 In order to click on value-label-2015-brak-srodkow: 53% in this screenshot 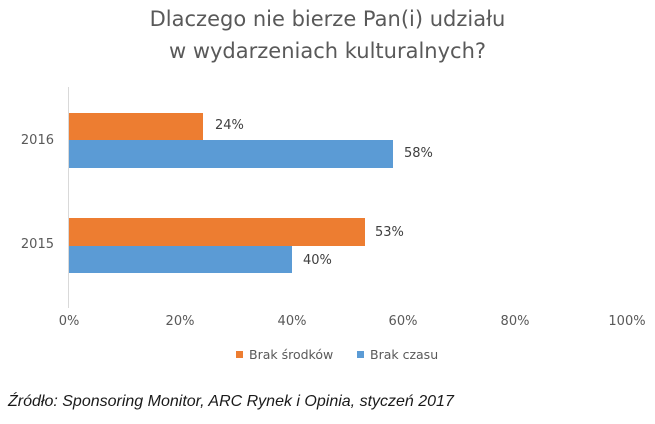, I will do `click(389, 232)`.